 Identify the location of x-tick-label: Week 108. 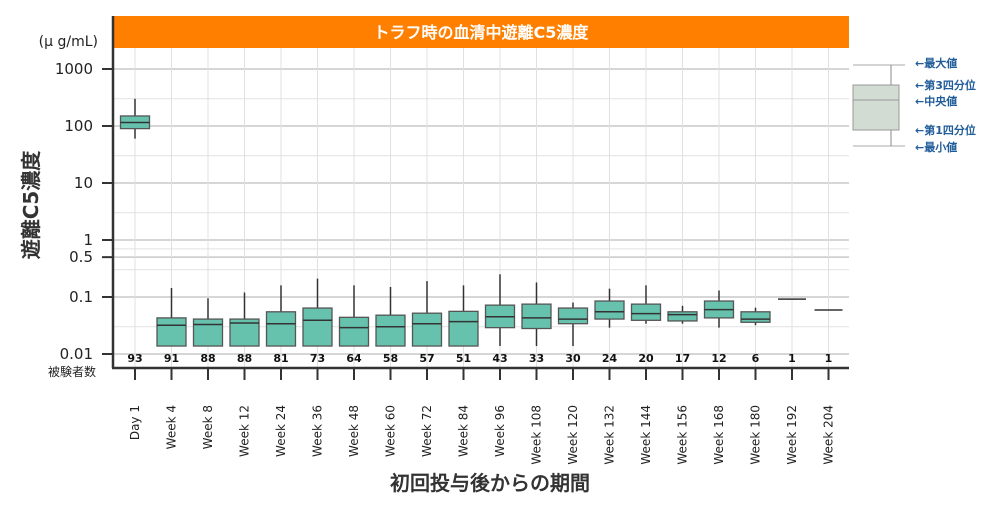
(537, 435).